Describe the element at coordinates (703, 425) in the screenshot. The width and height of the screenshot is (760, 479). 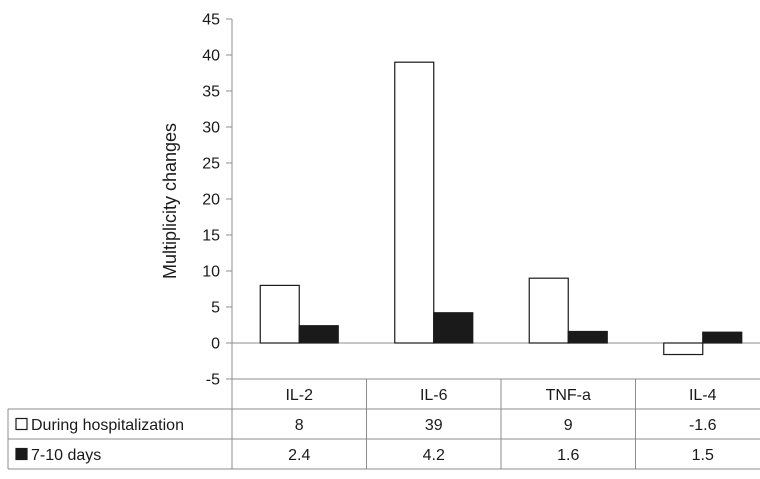
I see `data-value-label: -1.6` at that location.